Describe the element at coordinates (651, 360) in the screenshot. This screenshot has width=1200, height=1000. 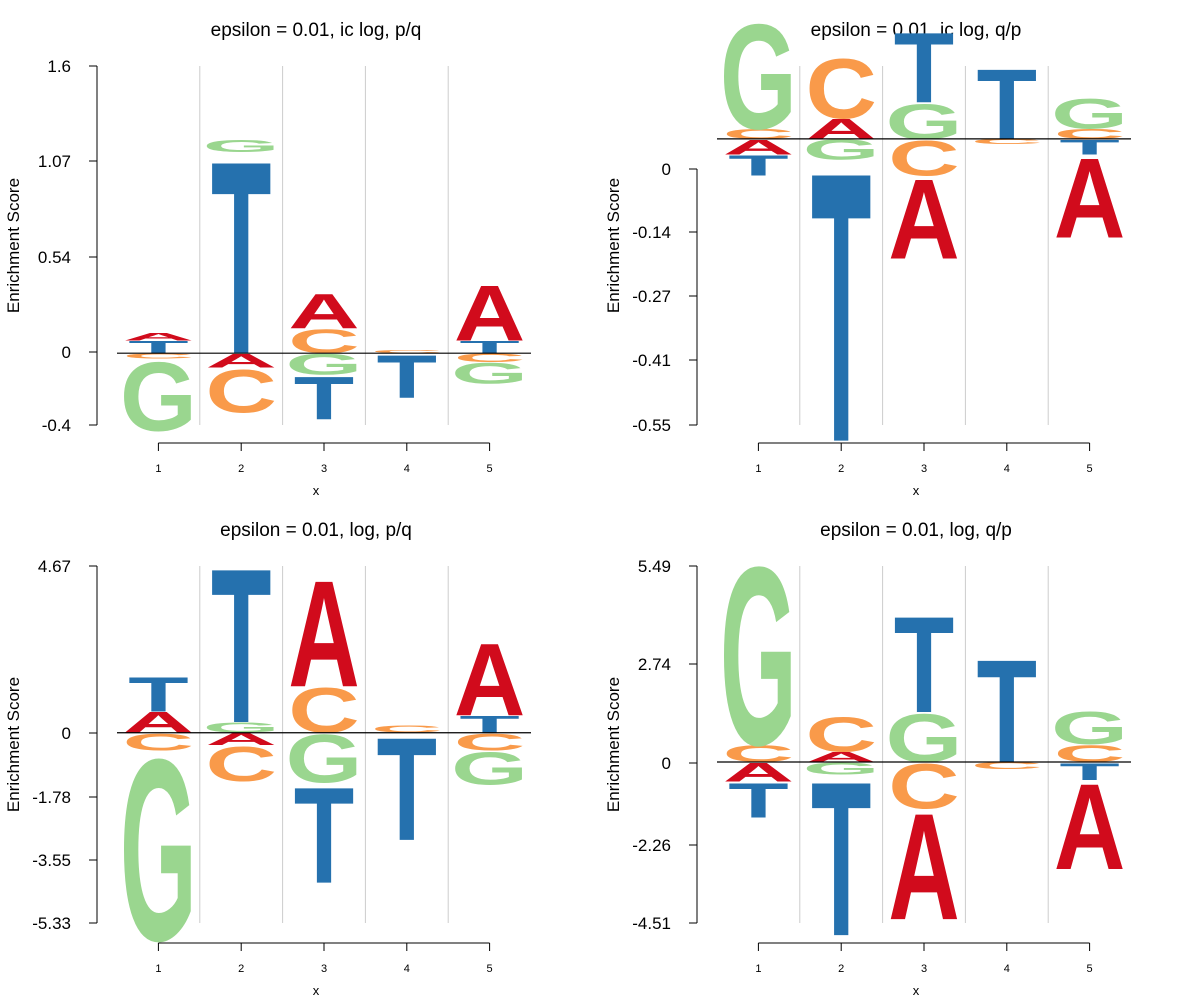
I see `y-tick-label: -0.41` at that location.